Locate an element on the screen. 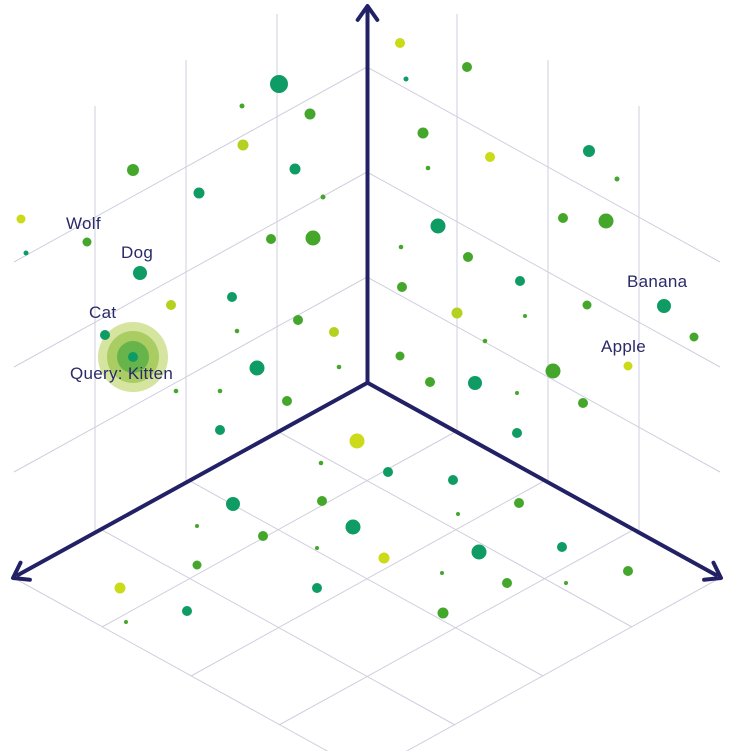  point-label: Apple is located at coordinates (623, 346).